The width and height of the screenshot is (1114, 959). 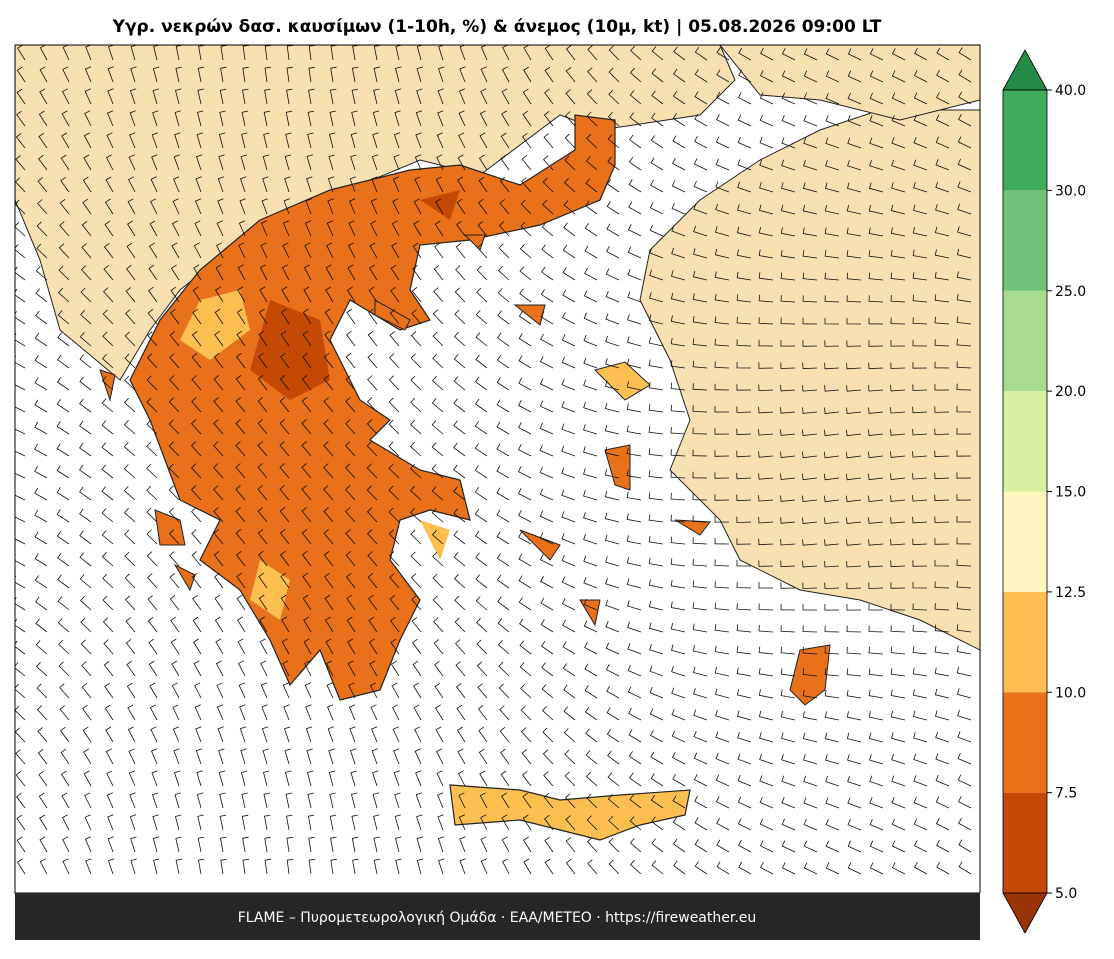 I want to click on colorbar-bin, so click(x=1025, y=441).